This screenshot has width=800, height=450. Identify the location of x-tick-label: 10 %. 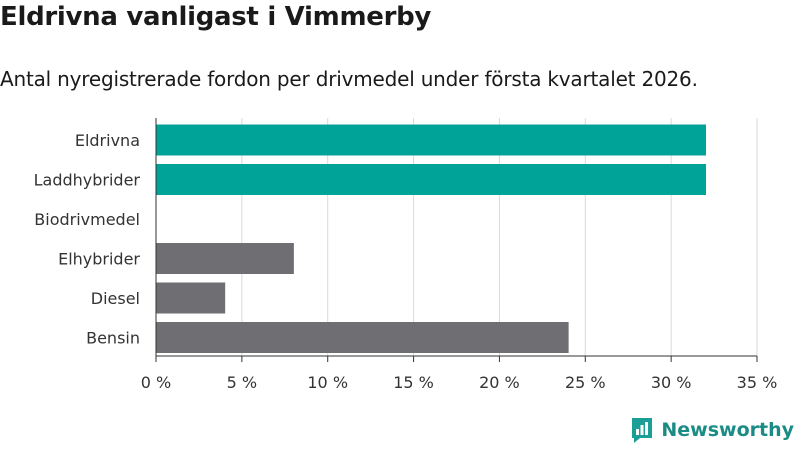
(327, 382).